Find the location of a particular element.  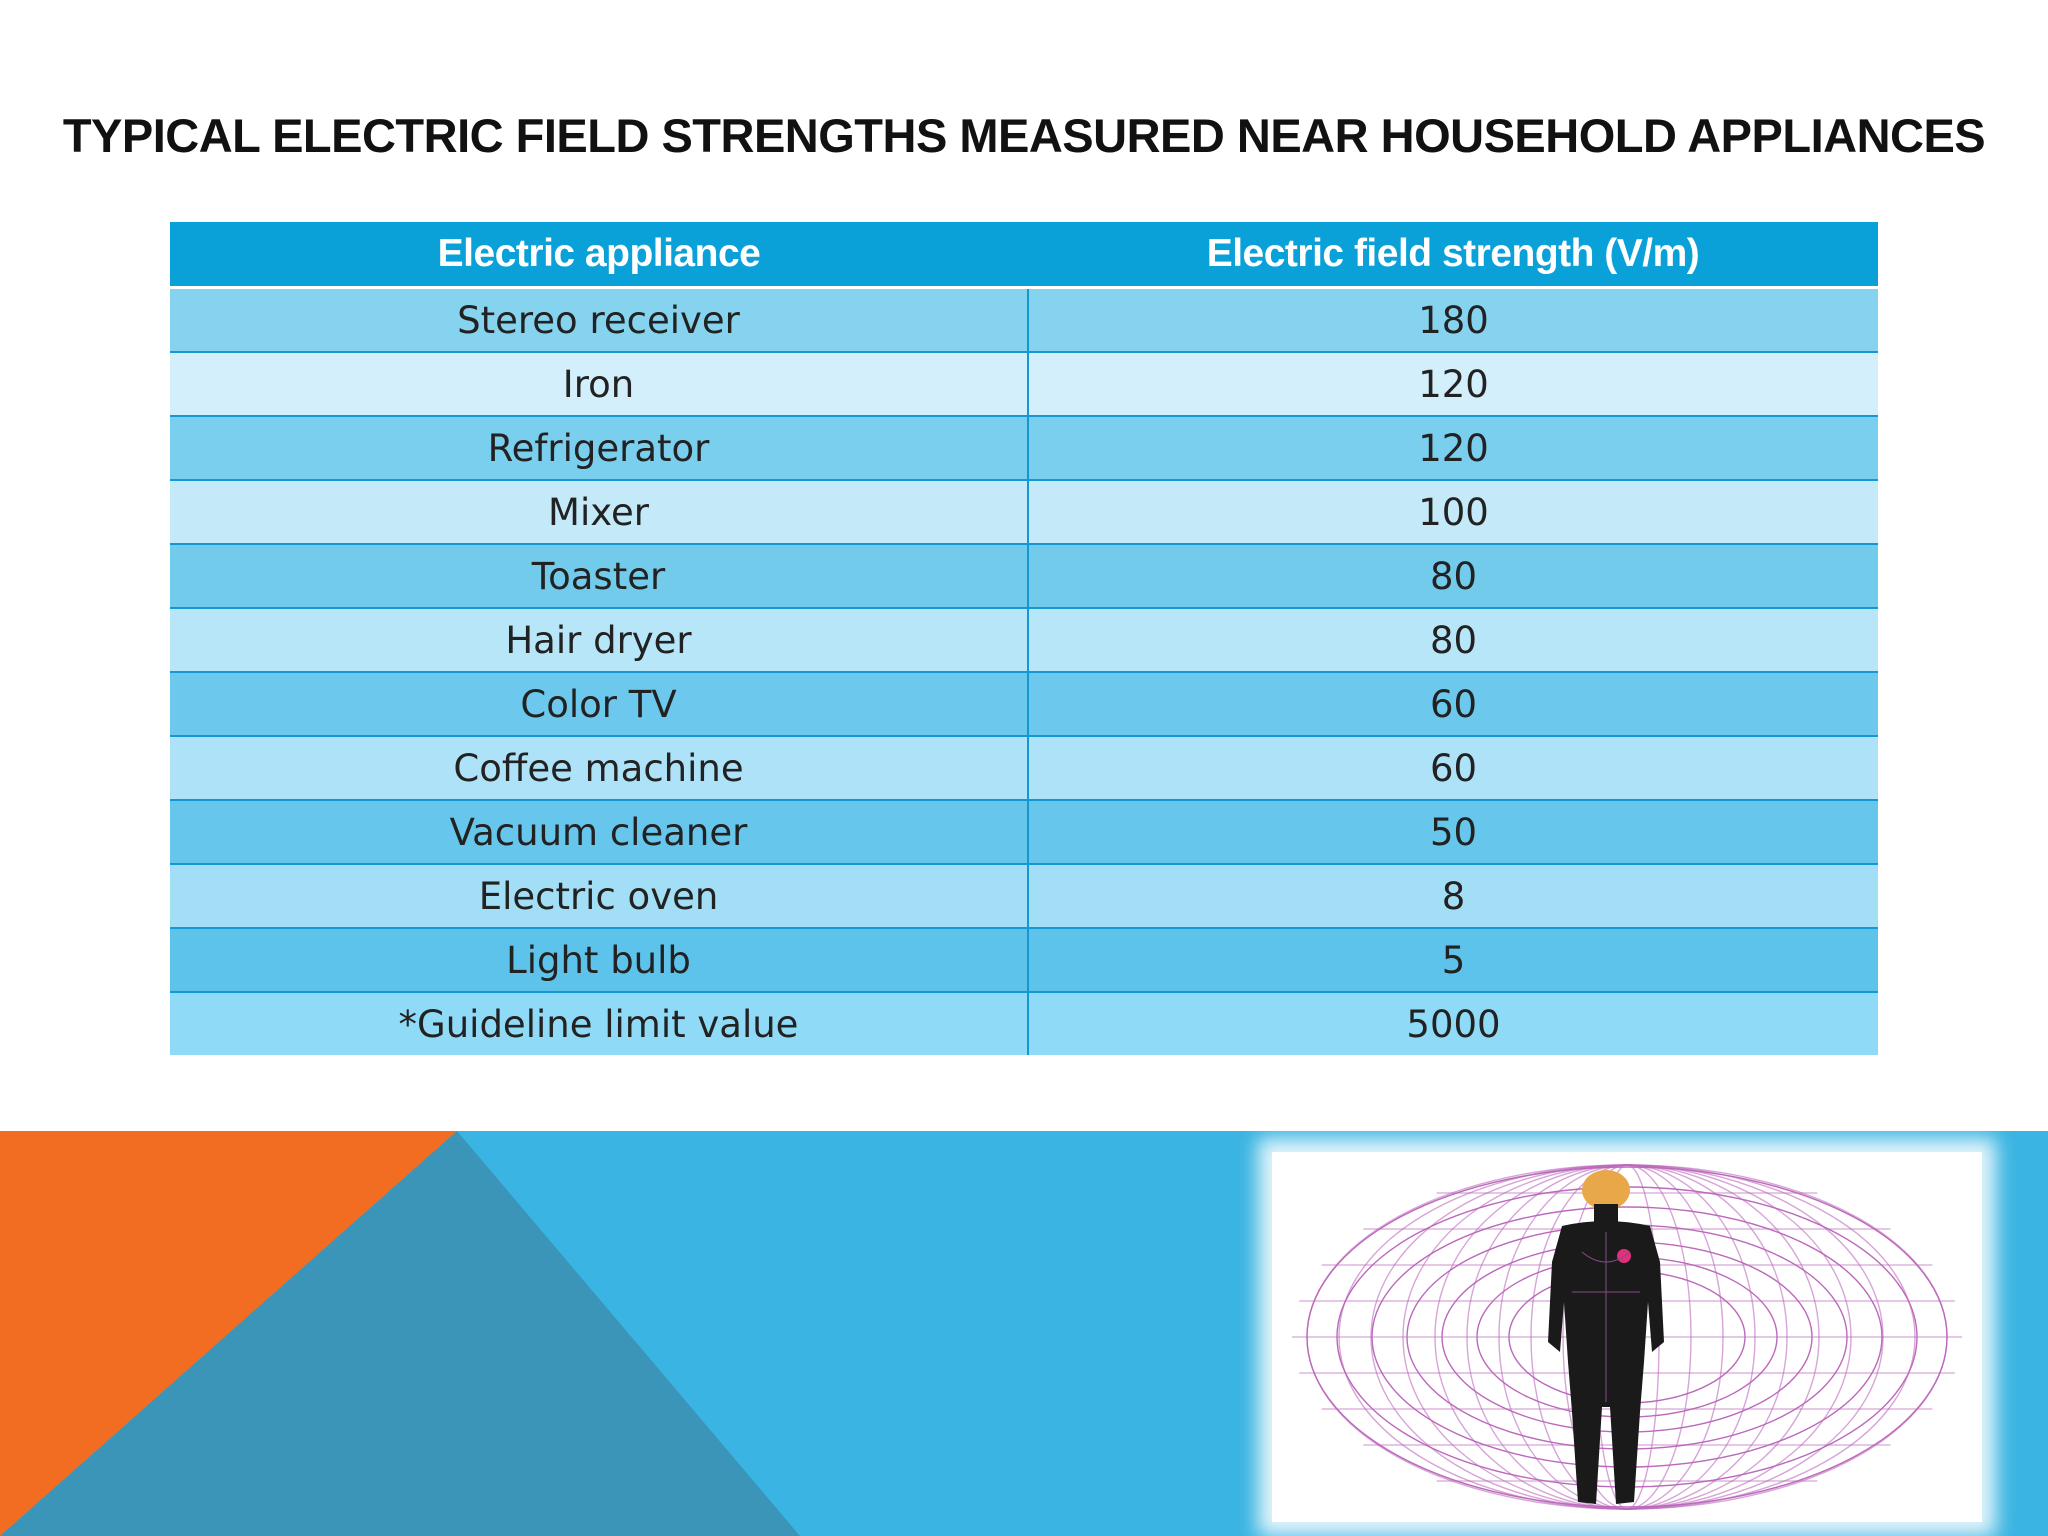

cell-appliance: Mixer is located at coordinates (599, 511).